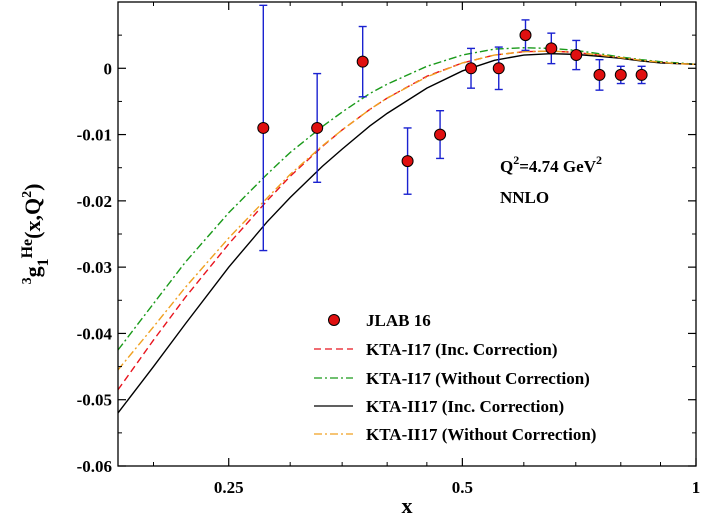 Image resolution: width=703 pixels, height=517 pixels. What do you see at coordinates (27, 280) in the screenshot?
I see `y-axis-prefix-sup: 3` at bounding box center [27, 280].